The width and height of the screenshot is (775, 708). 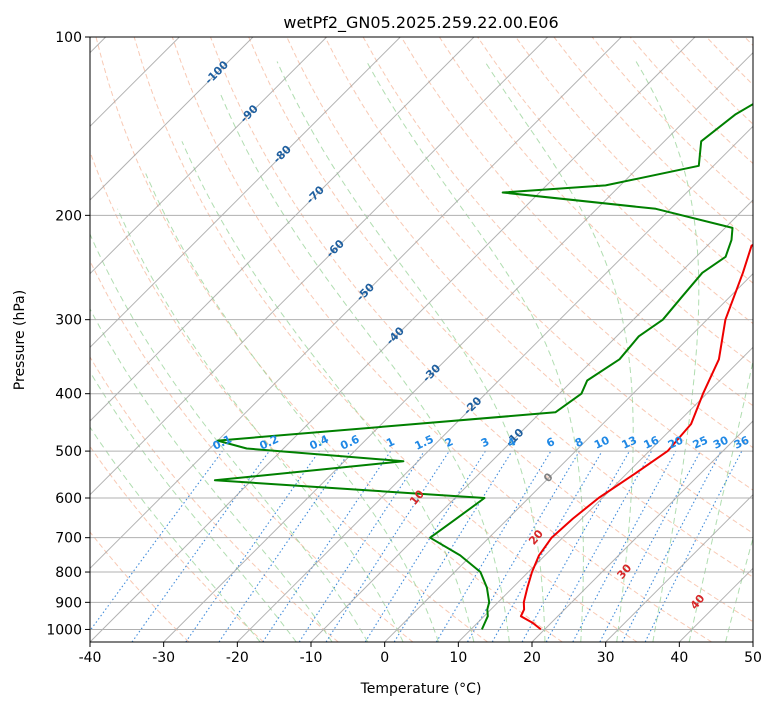 What do you see at coordinates (421, 689) in the screenshot?
I see `x-axis-label: Temperature (°C)` at bounding box center [421, 689].